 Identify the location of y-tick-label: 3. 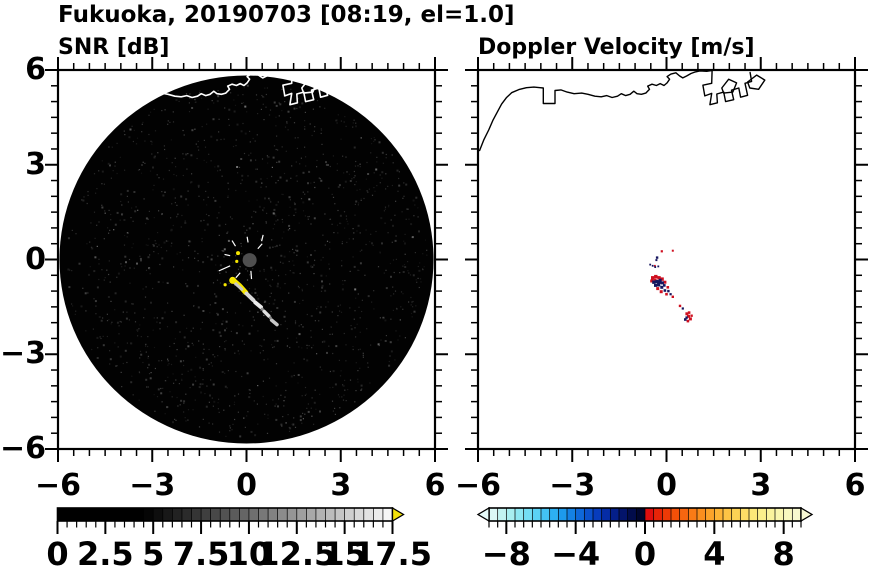
(35, 164).